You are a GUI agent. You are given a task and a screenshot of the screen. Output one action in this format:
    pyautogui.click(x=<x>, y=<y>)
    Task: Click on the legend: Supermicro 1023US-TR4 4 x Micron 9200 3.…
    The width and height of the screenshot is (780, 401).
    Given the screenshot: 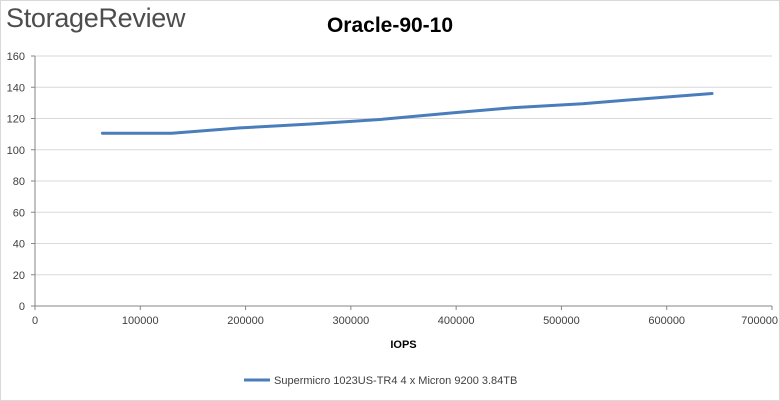 What is the action you would take?
    pyautogui.click(x=380, y=381)
    